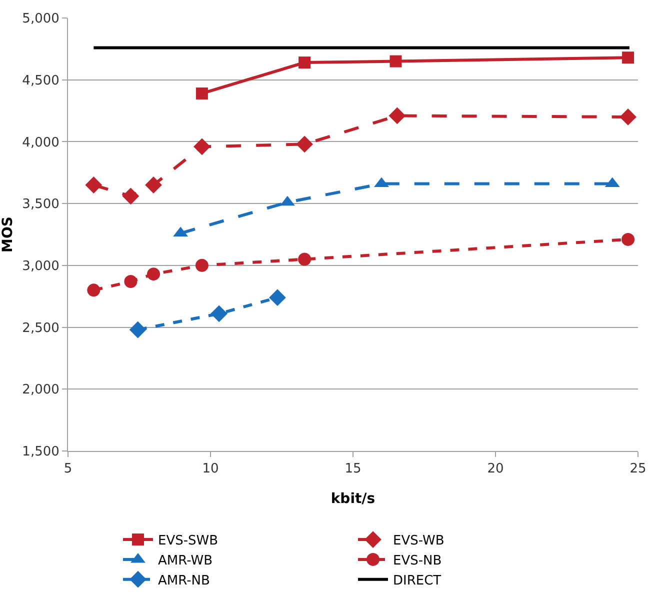  What do you see at coordinates (41, 142) in the screenshot?
I see `y-tick-label: 4,000` at bounding box center [41, 142].